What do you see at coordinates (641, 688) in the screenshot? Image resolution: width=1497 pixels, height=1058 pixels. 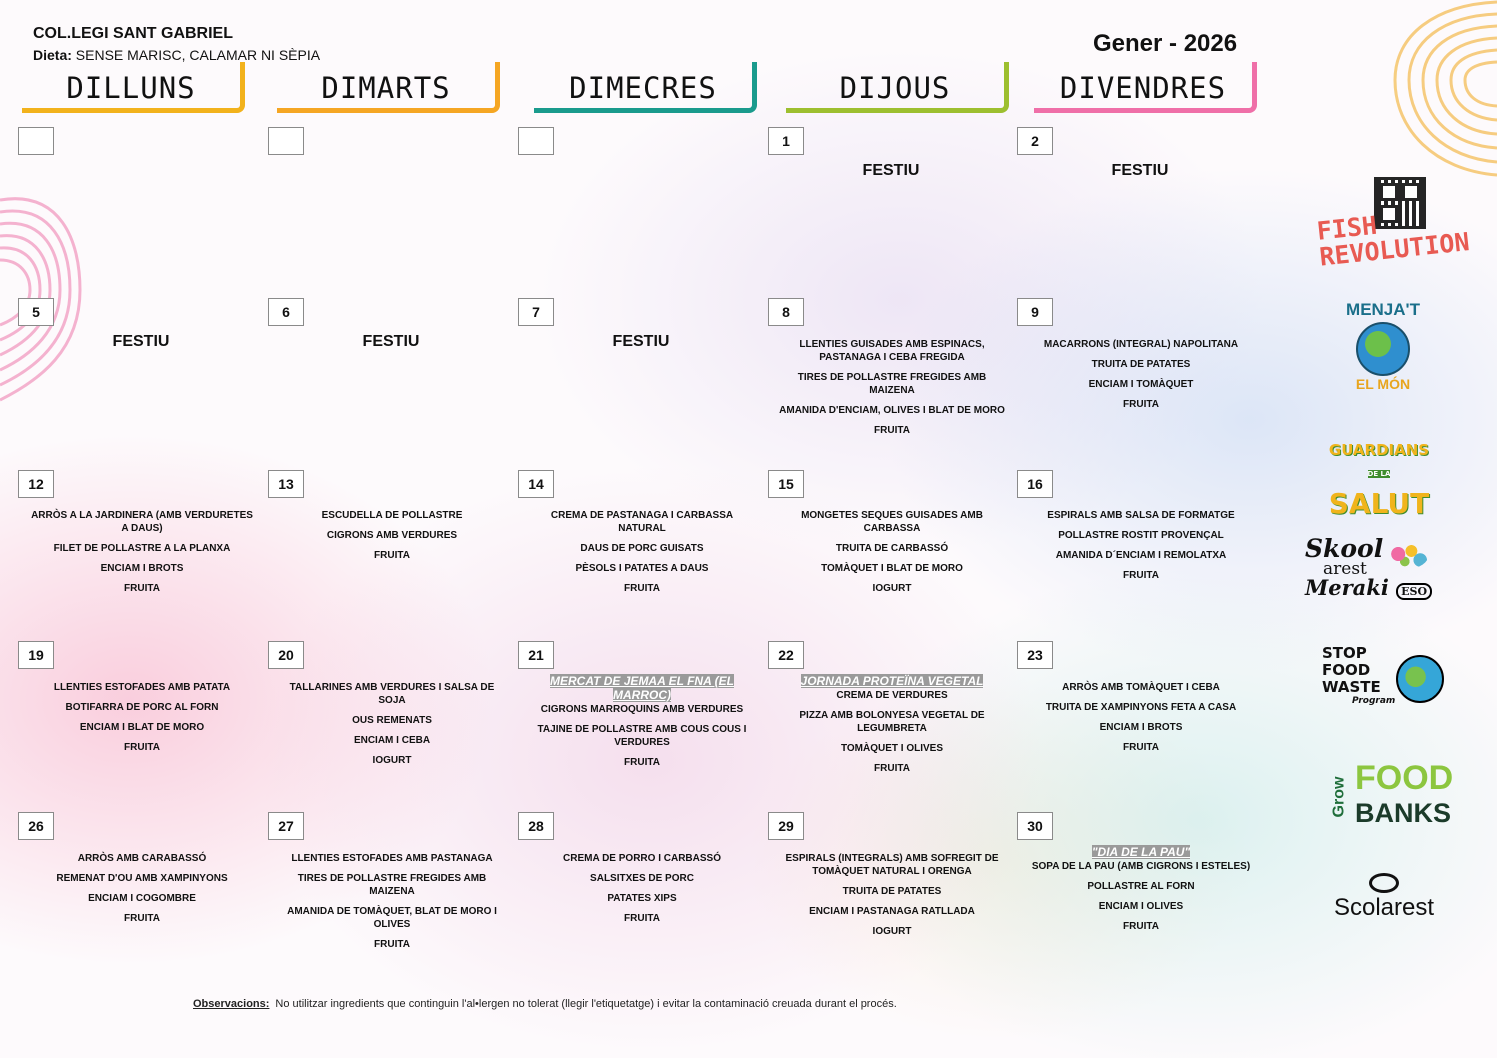 I see `theme-day-tag: MERCAT DE JEMAA EL FNA (EL MARROC)` at bounding box center [641, 688].